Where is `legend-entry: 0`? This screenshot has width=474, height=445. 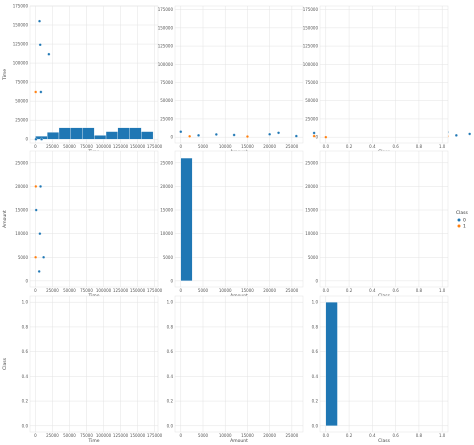 legend-entry: 0 is located at coordinates (464, 221).